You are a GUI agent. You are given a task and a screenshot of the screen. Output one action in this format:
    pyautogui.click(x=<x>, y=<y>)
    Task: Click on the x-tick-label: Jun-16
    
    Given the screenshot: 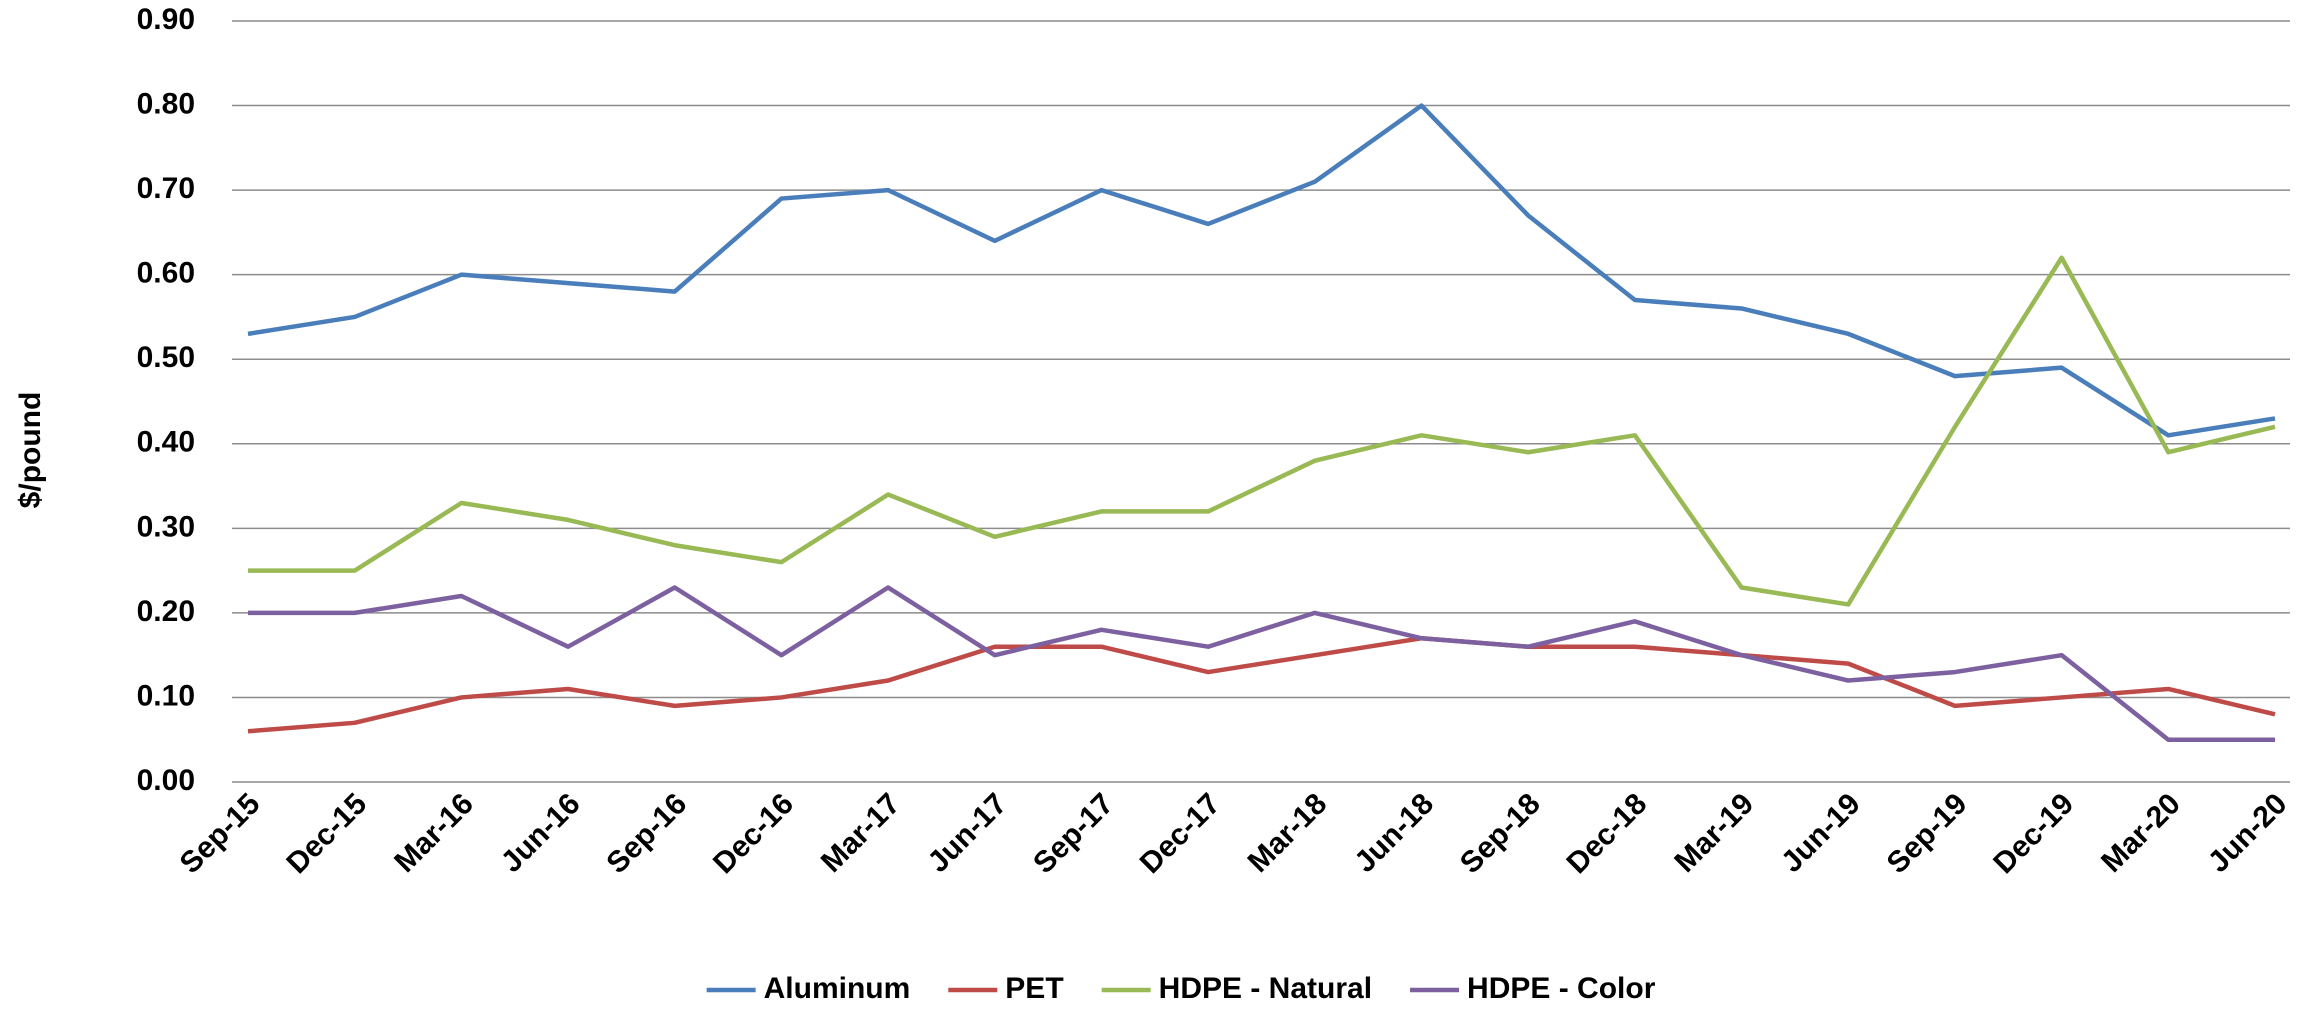 What is the action you would take?
    pyautogui.click(x=541, y=833)
    